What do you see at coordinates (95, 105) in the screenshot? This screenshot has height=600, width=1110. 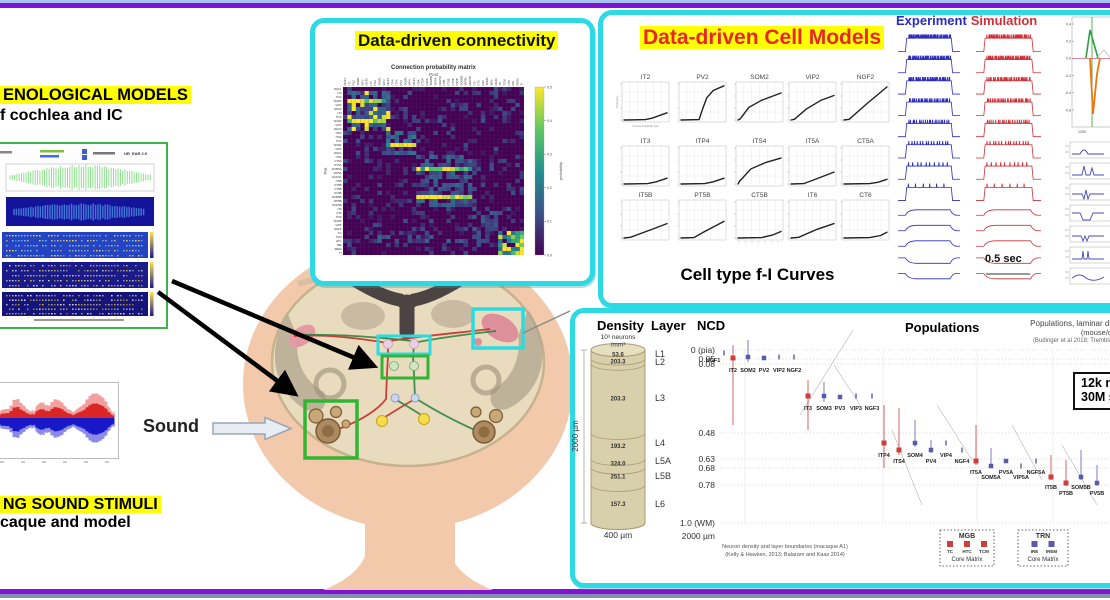 I see `phenomenological-models-title: ENOLOGICAL MODELS f cochlea and IC` at bounding box center [95, 105].